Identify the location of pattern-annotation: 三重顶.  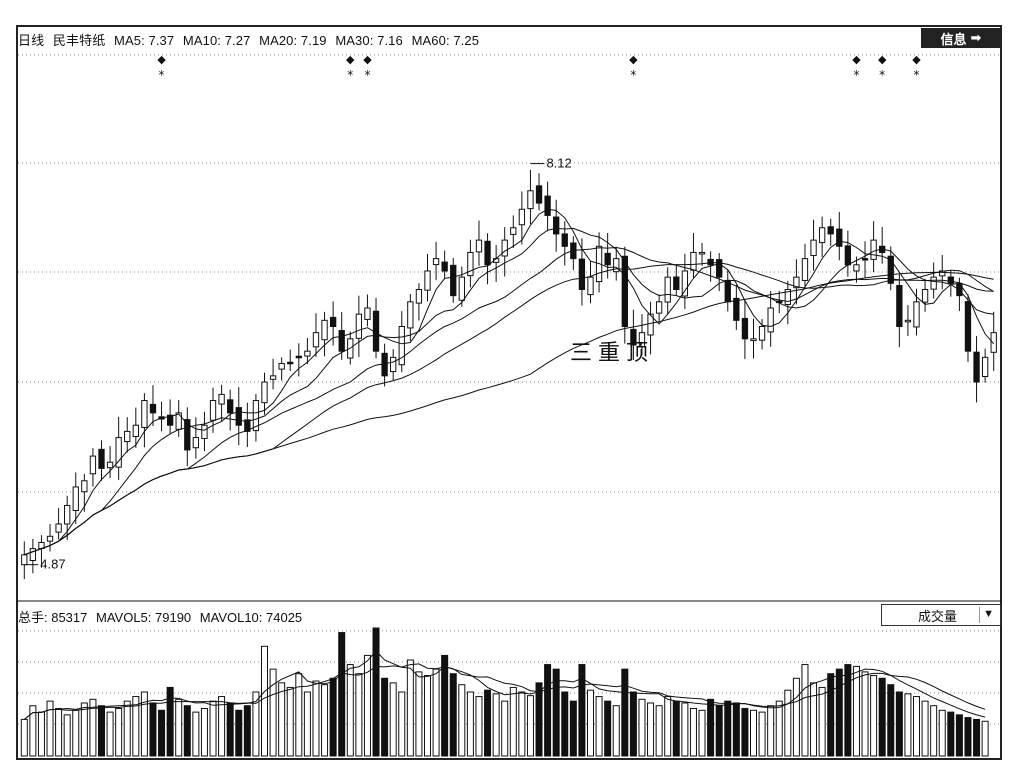
(612, 353).